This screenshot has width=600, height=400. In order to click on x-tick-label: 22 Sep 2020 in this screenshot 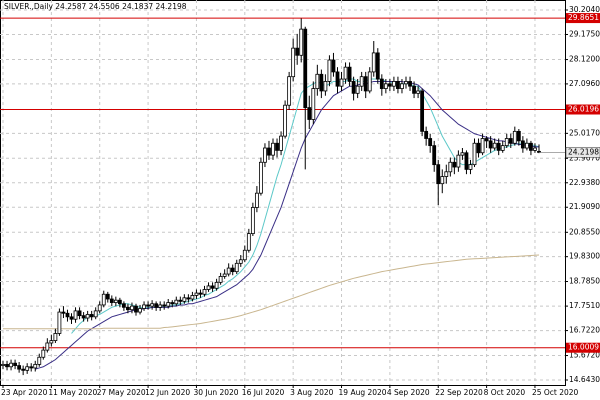, I will do `click(459, 392)`.